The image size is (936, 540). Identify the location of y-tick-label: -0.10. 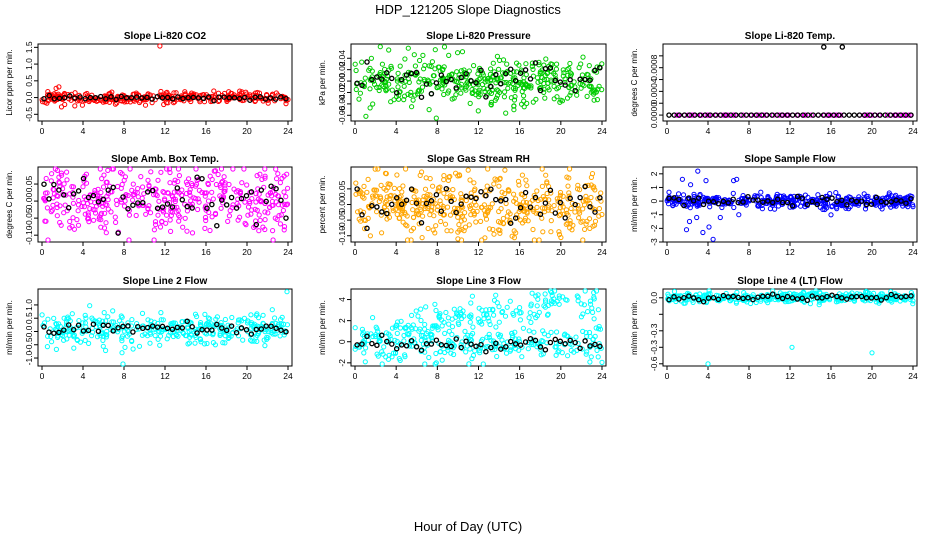
(29, 235).